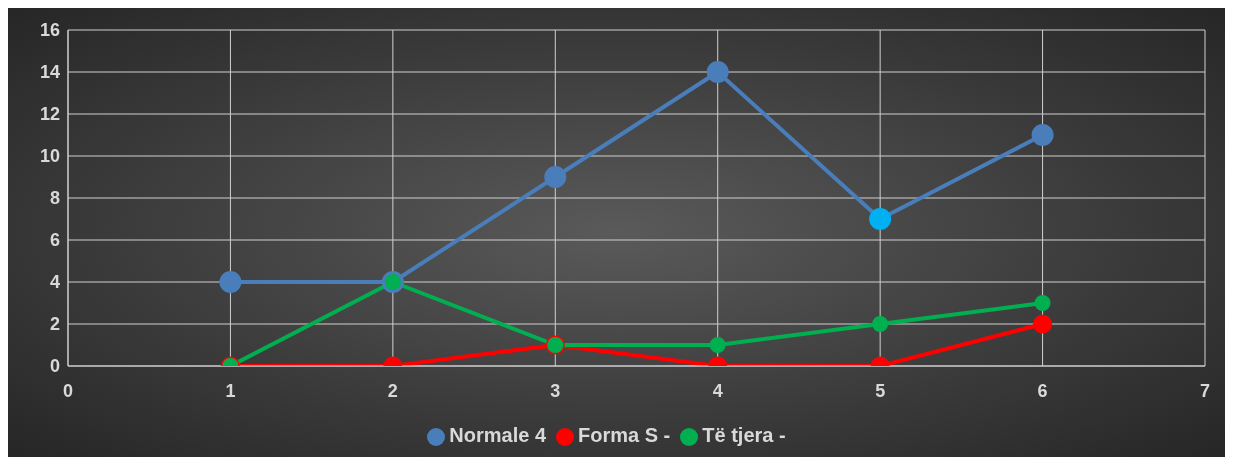  What do you see at coordinates (49, 72) in the screenshot?
I see `y-tick-label: 14` at bounding box center [49, 72].